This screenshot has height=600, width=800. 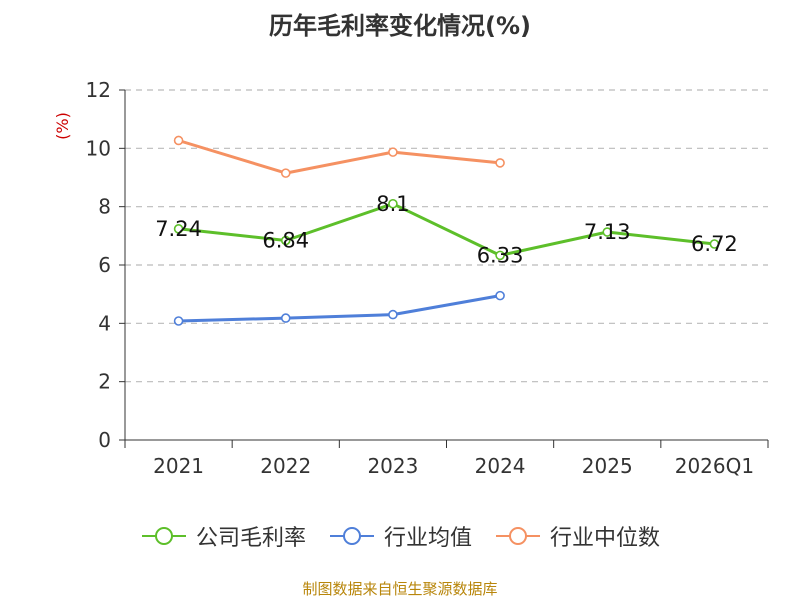 I want to click on legend-item-industry-avg: 行业均值, so click(x=400, y=536).